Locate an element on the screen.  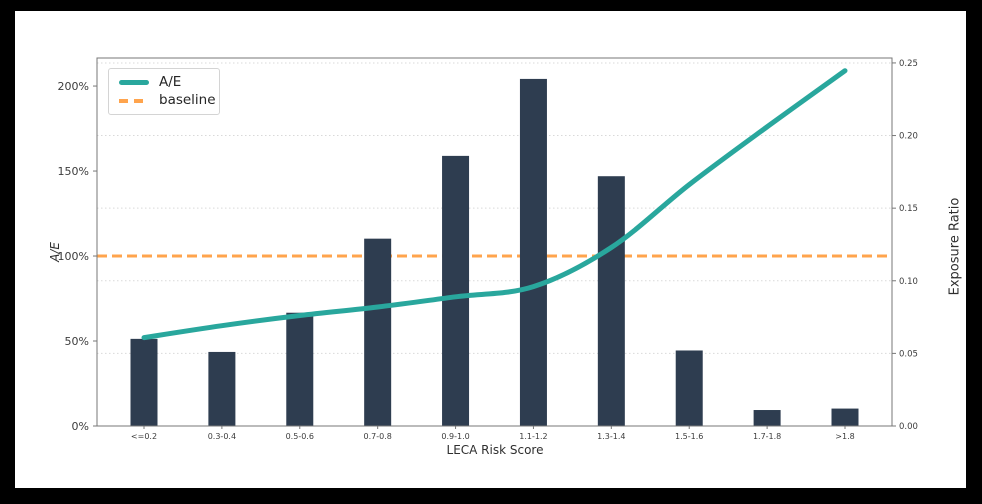
x-tick-label: 1.5-1.6 is located at coordinates (689, 436).